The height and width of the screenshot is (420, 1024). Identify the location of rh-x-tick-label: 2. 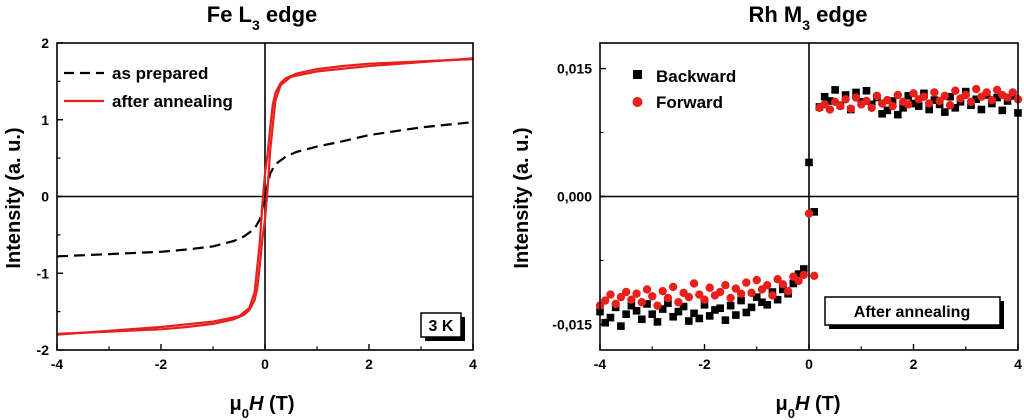
(914, 364).